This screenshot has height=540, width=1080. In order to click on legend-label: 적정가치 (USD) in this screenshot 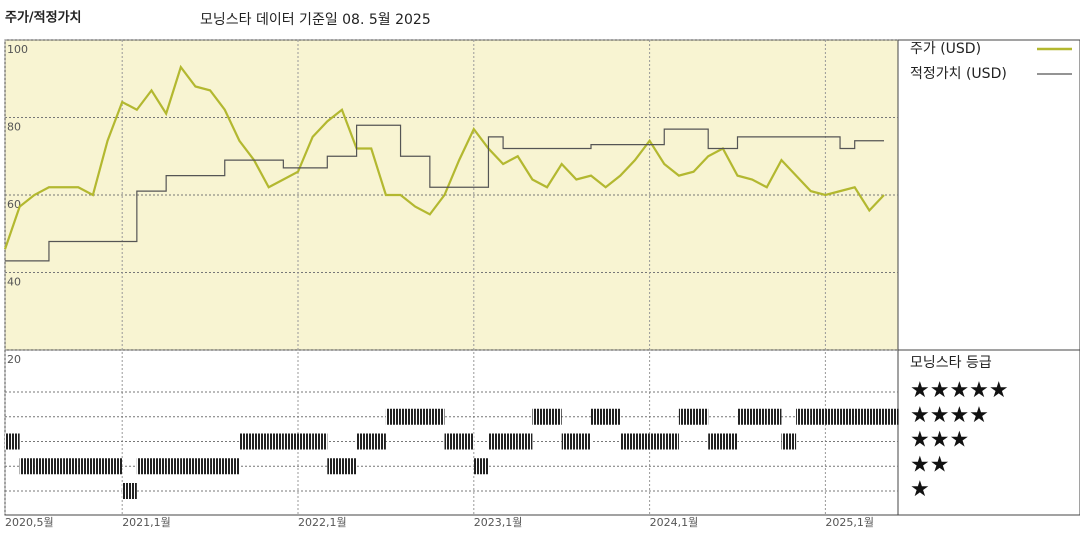, I will do `click(958, 74)`.